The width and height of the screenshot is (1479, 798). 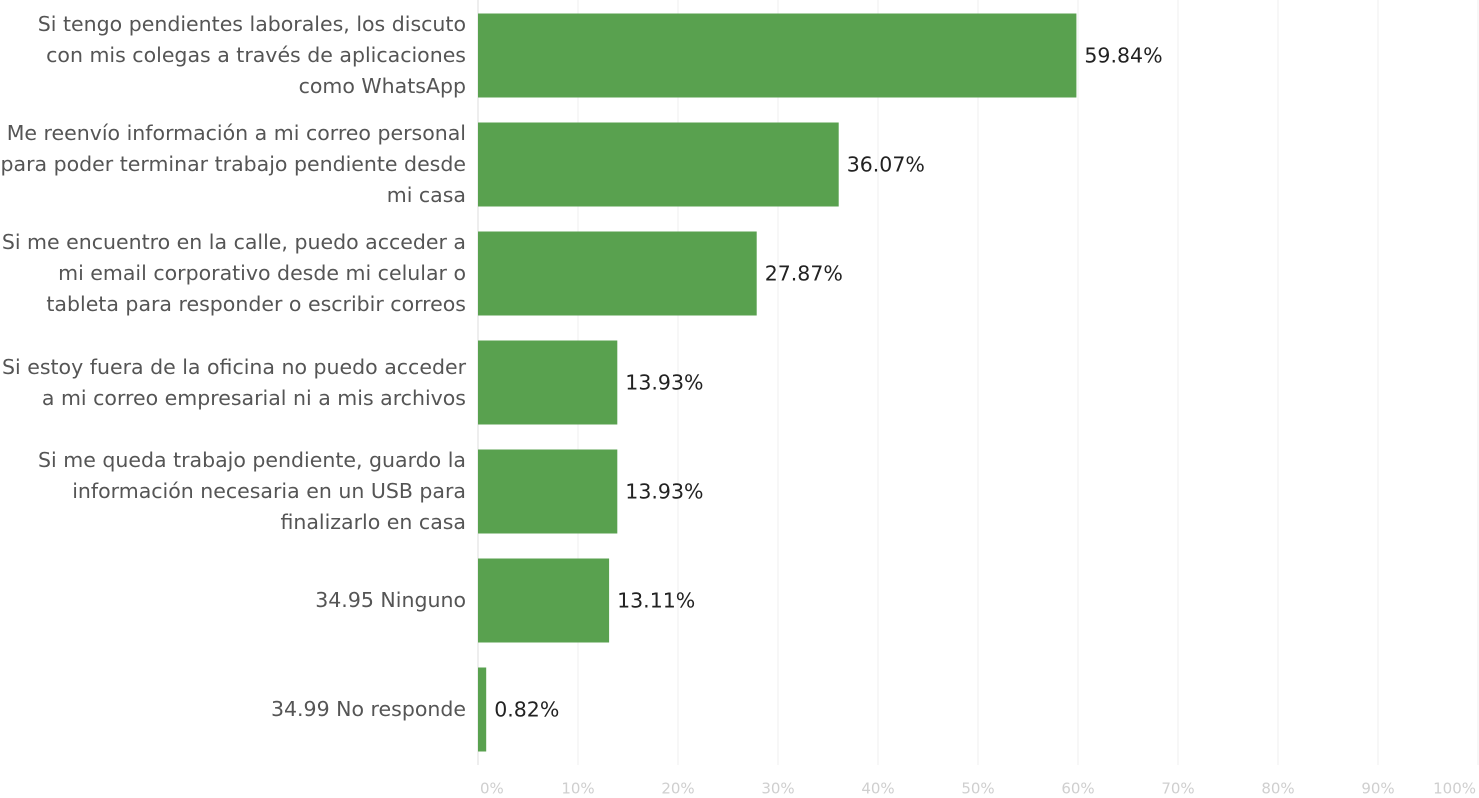 What do you see at coordinates (577, 789) in the screenshot?
I see `x-tick-label: 10%` at bounding box center [577, 789].